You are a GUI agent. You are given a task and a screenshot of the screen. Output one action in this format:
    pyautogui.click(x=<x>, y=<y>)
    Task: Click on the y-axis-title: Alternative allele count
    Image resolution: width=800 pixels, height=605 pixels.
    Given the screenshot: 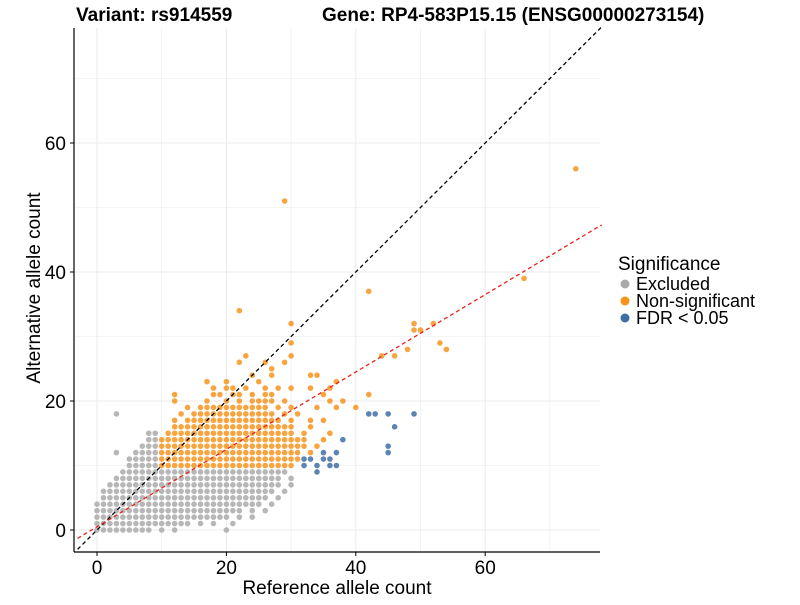 What is the action you would take?
    pyautogui.click(x=34, y=288)
    